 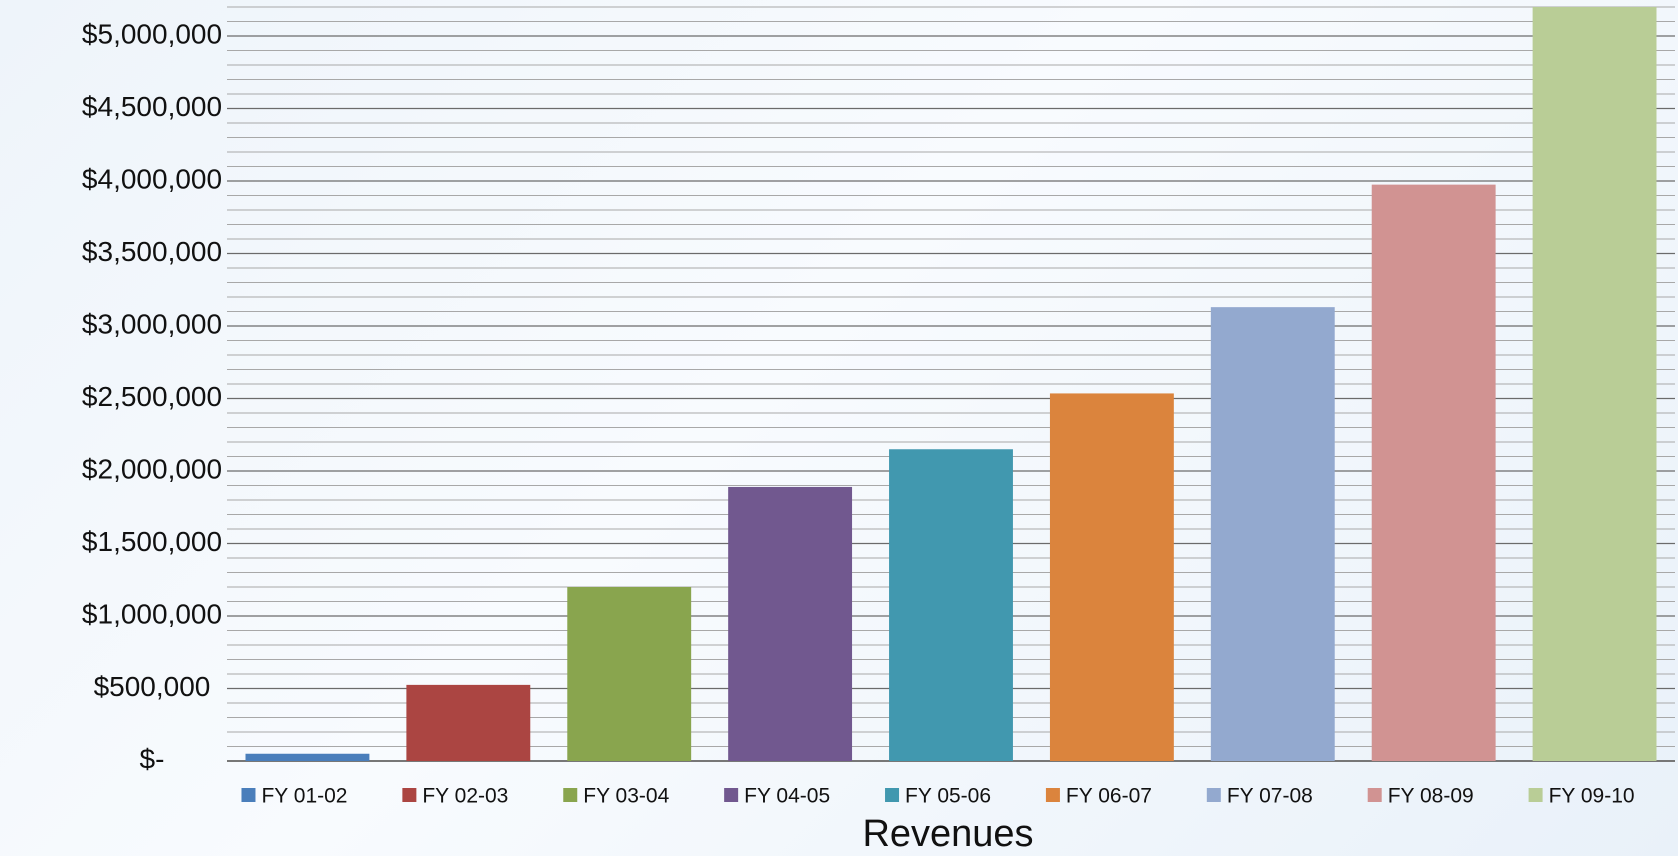 What do you see at coordinates (1592, 796) in the screenshot?
I see `legend-label: FY 09-10` at bounding box center [1592, 796].